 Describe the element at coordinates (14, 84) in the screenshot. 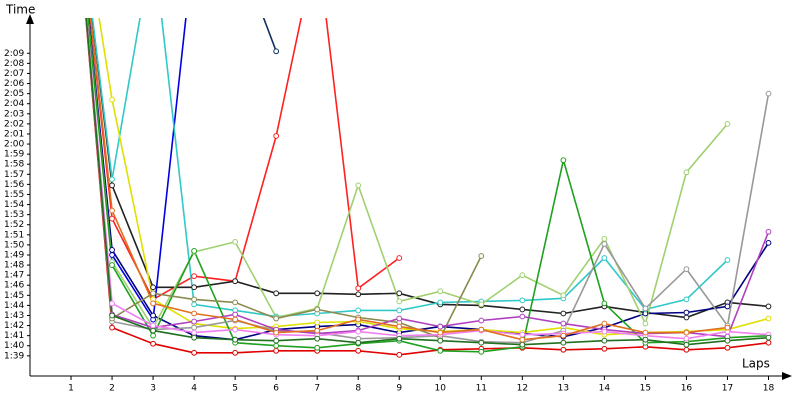

I see `y-tick-label: 2:06` at that location.